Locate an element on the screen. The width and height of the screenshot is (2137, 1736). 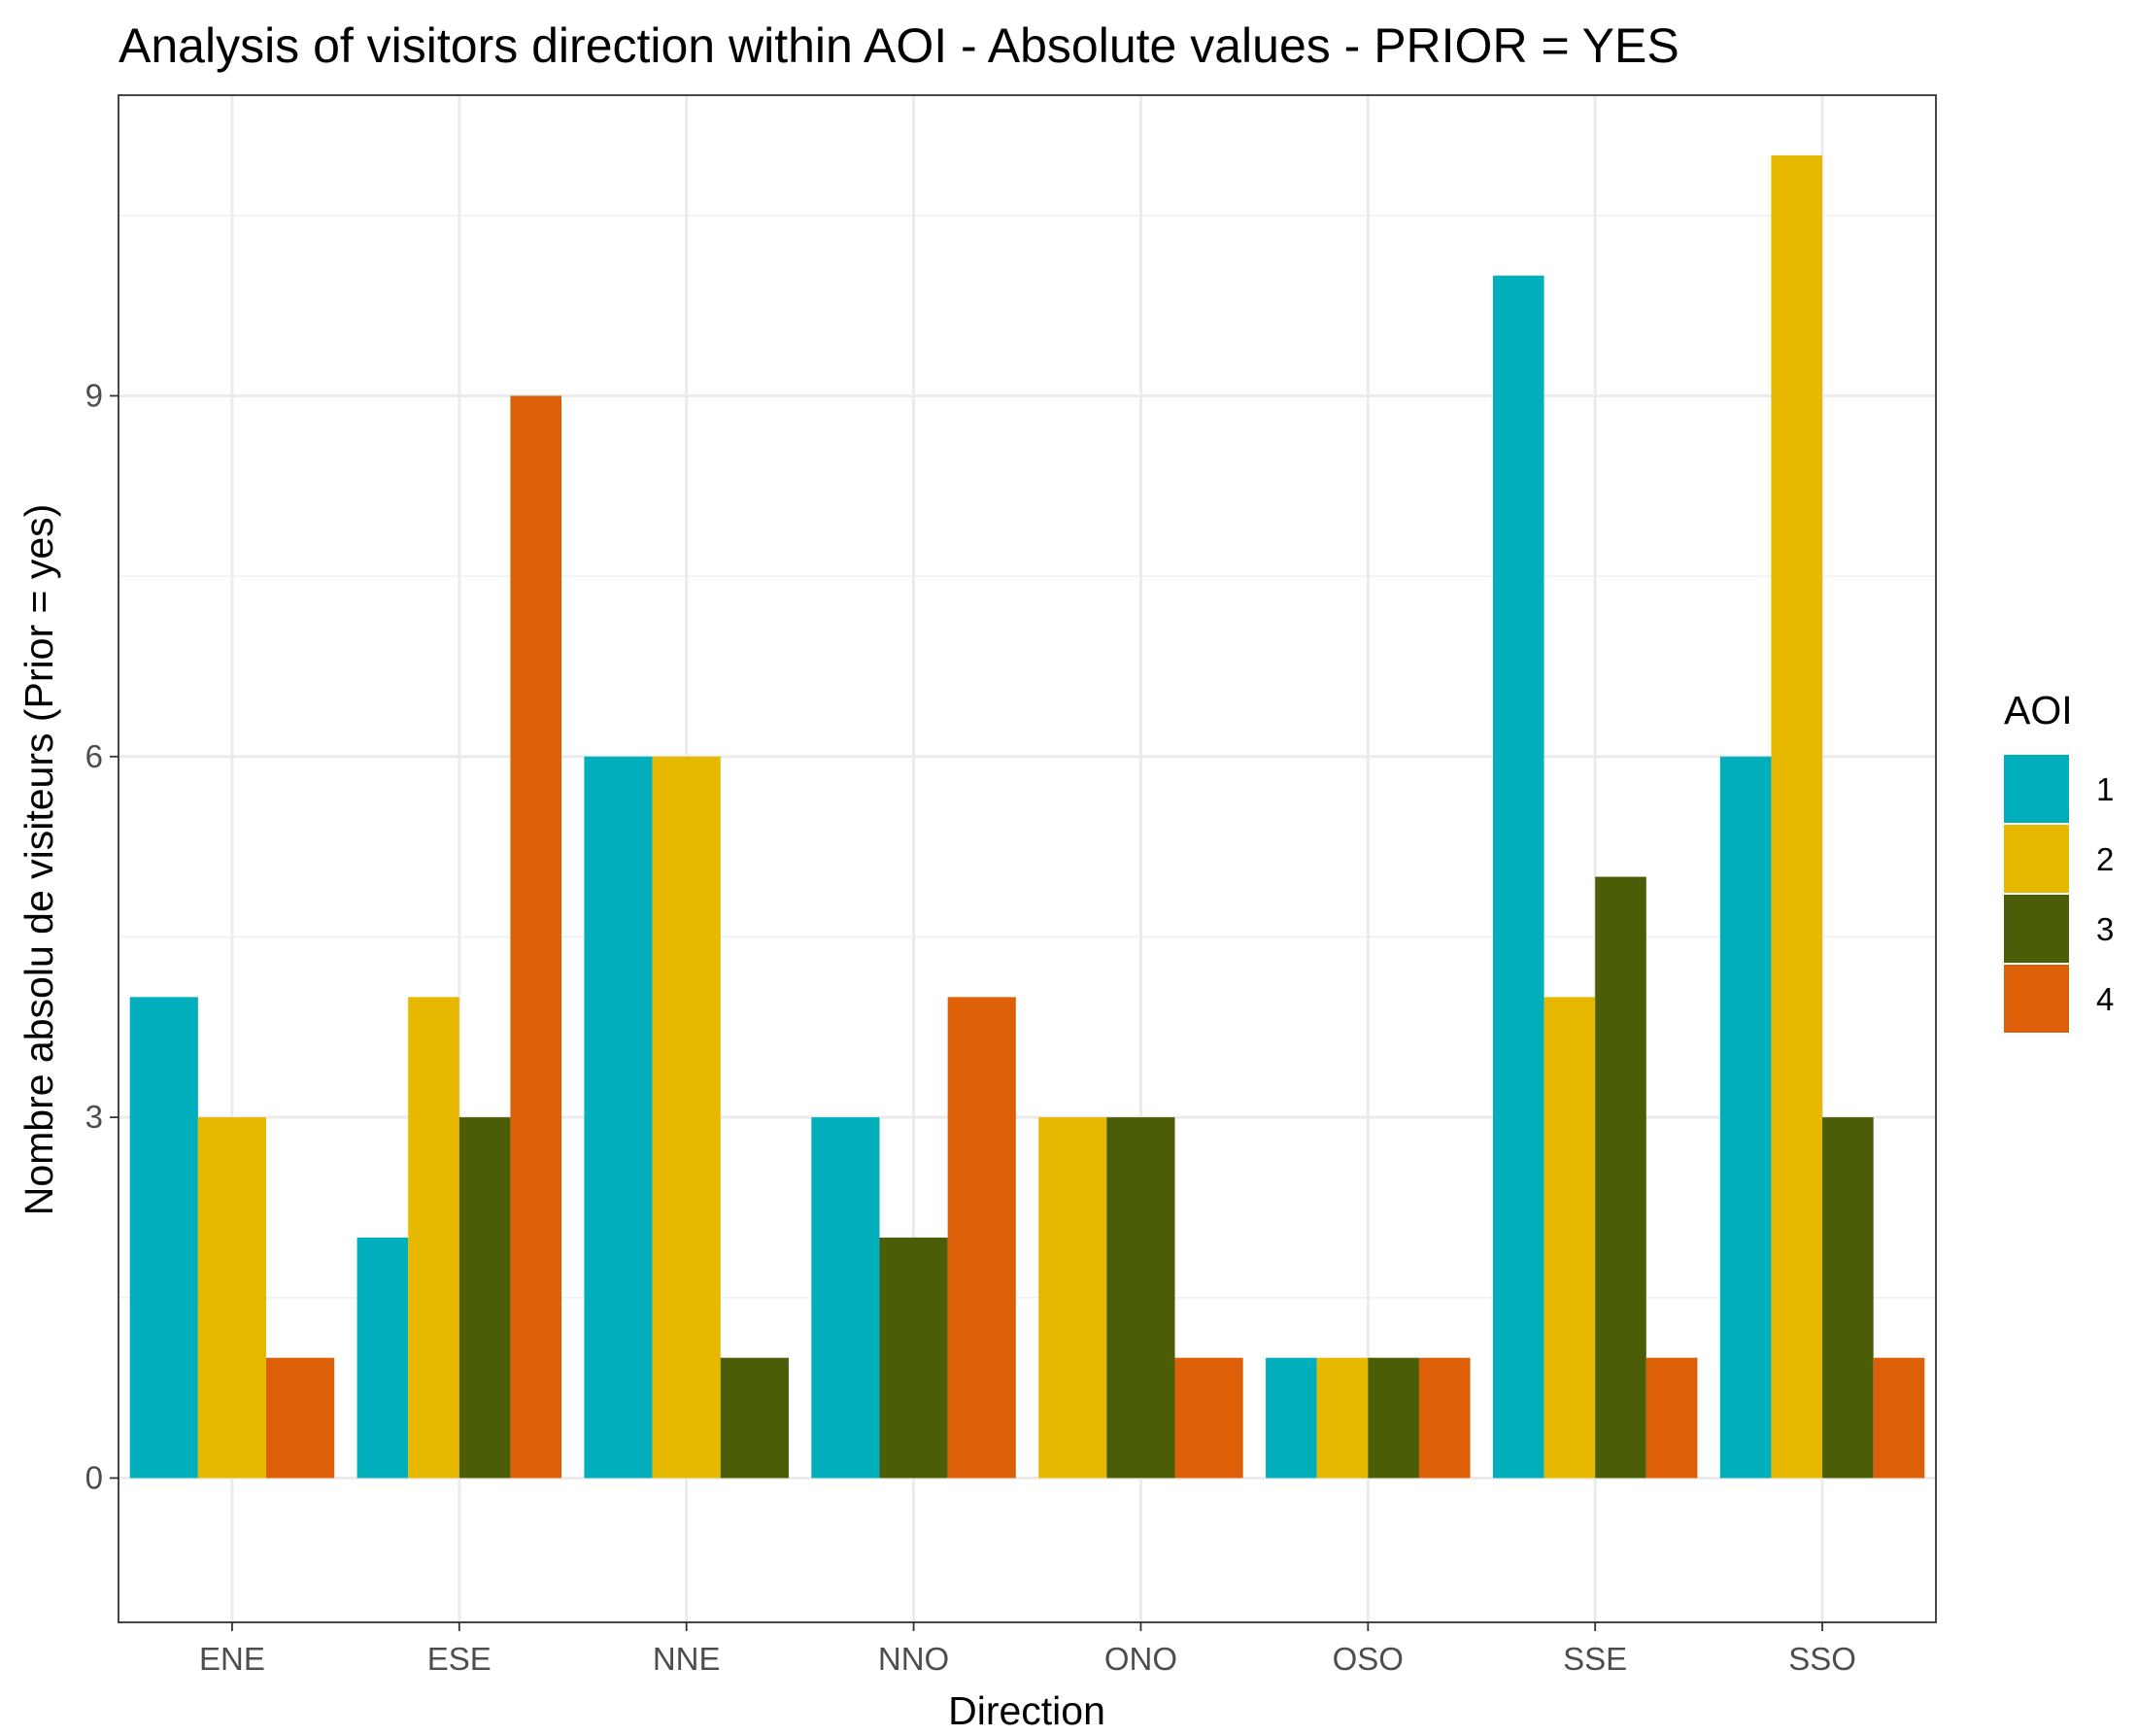
bar-NNO-aoi-1: NNO / 1: 3 is located at coordinates (845, 1298).